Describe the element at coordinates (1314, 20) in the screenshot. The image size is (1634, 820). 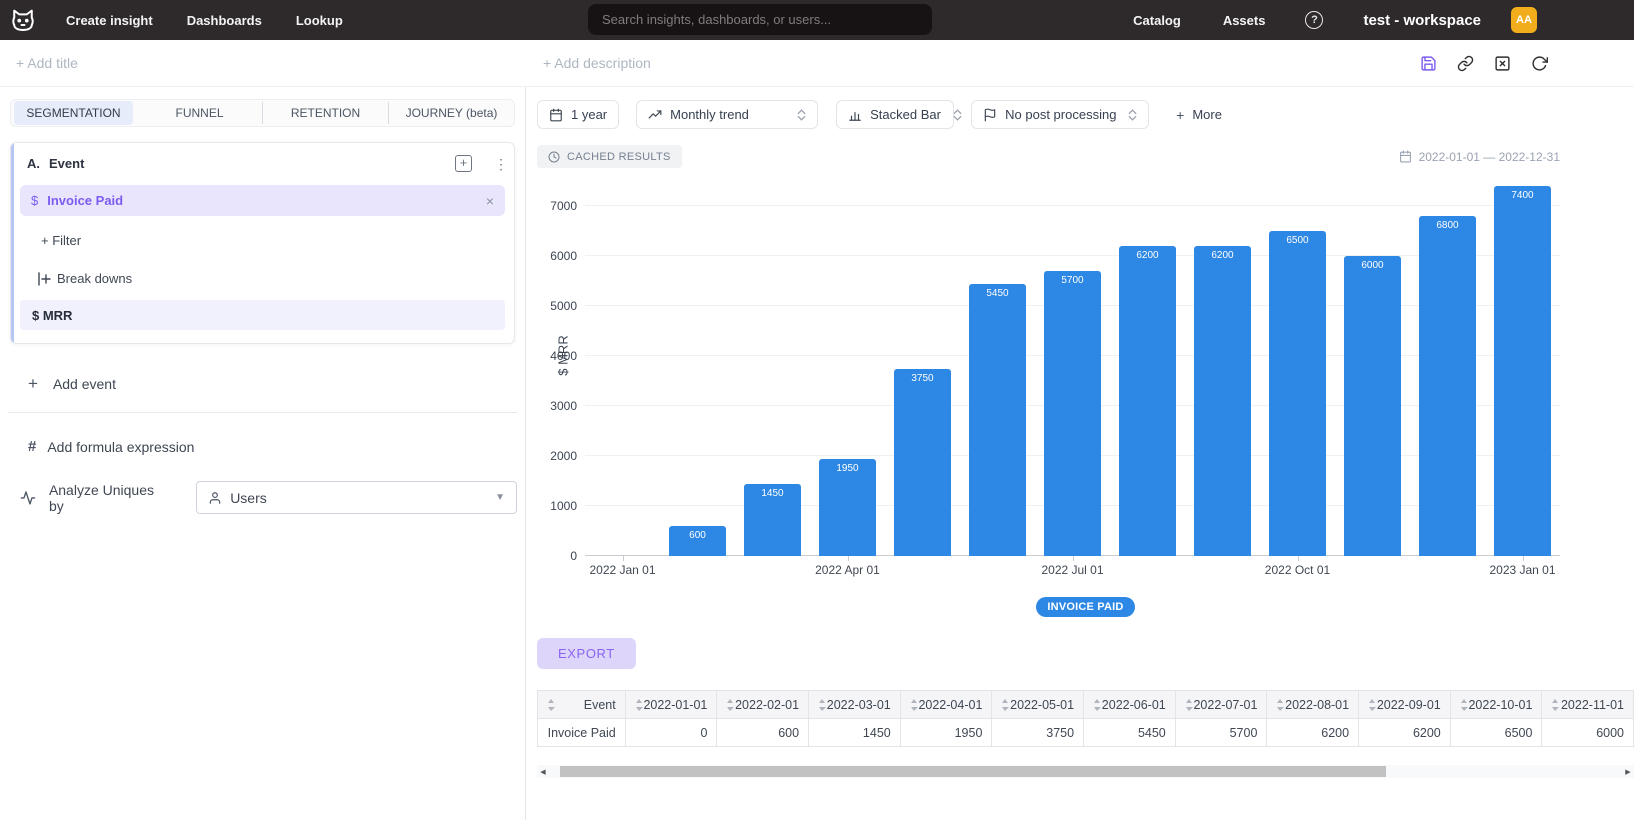
I see `help-icon: ?` at that location.